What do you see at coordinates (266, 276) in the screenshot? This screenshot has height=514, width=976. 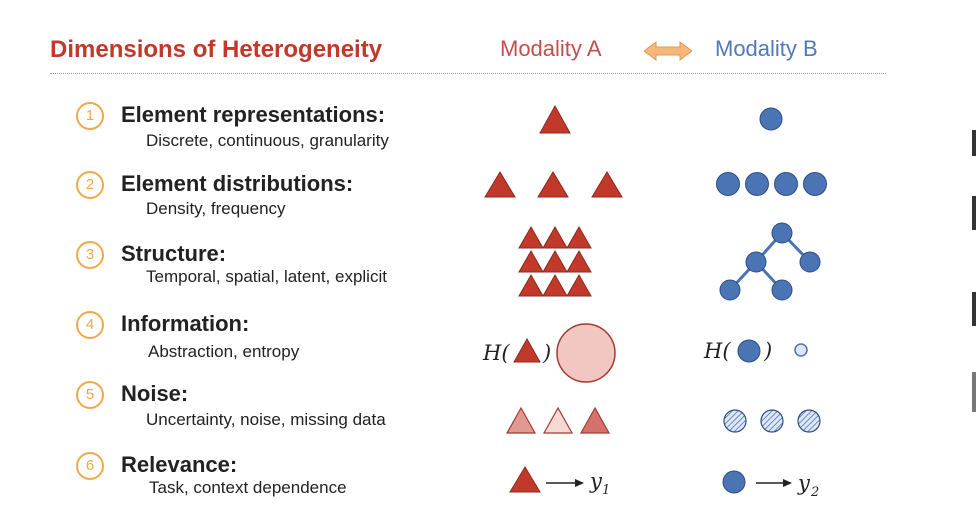 I see `dimension-subtitle: Temporal, spatial, latent, explicit` at bounding box center [266, 276].